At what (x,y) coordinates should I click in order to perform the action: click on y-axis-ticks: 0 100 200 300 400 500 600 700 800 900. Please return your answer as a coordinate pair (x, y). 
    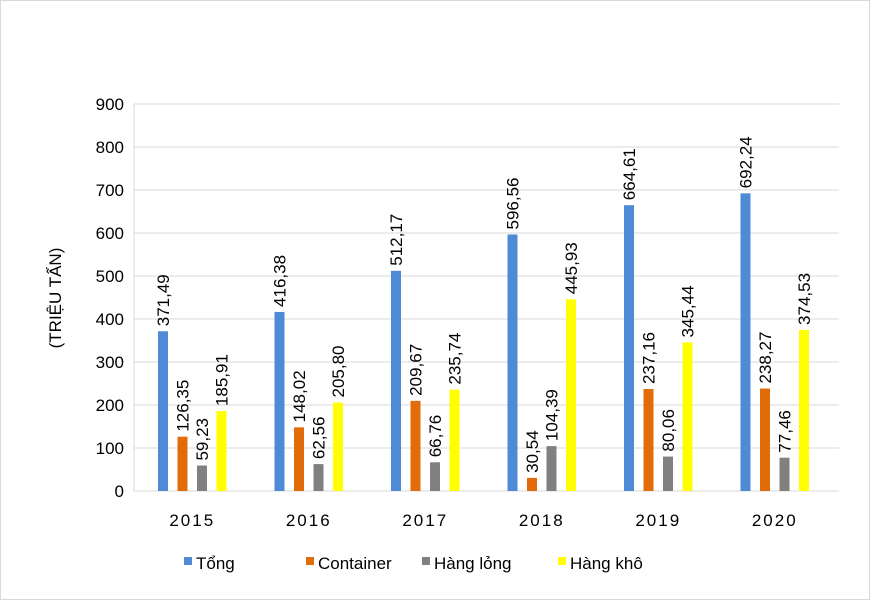
    Looking at the image, I should click on (110, 298).